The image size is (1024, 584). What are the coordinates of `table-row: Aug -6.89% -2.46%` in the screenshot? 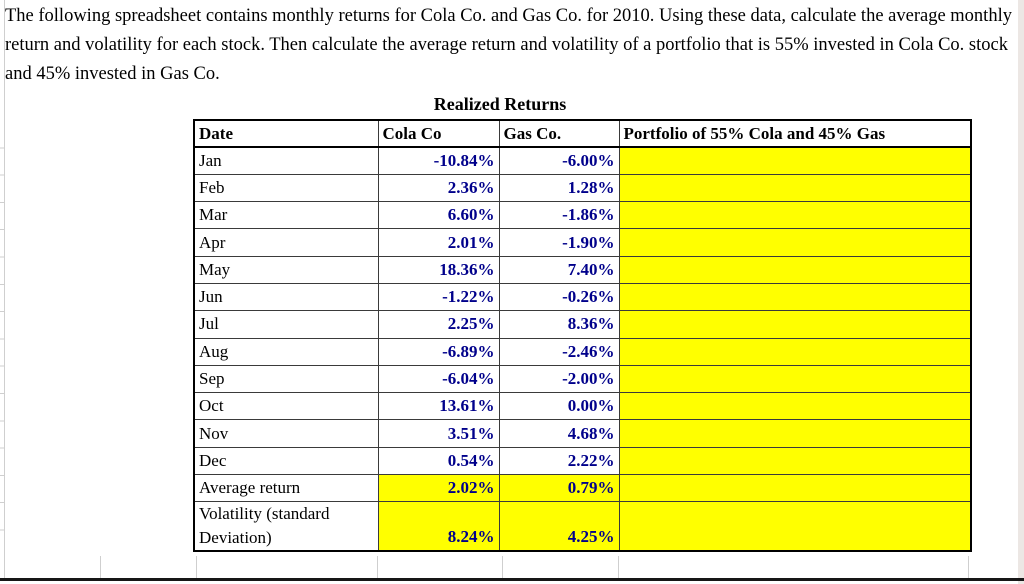 It's located at (582, 351).